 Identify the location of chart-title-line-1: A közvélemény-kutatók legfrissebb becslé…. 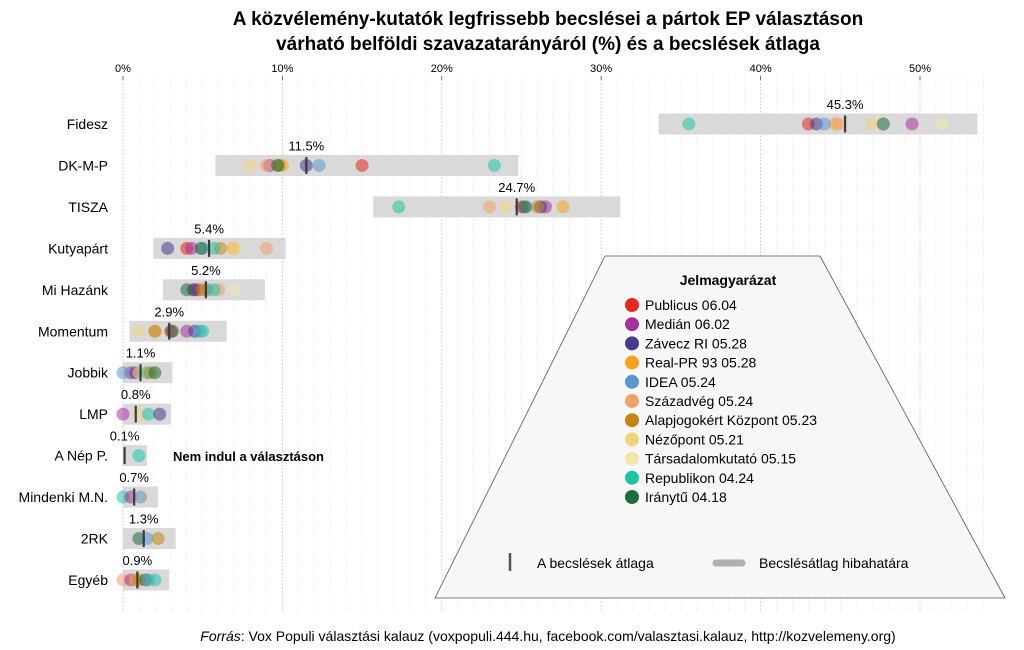
(548, 19).